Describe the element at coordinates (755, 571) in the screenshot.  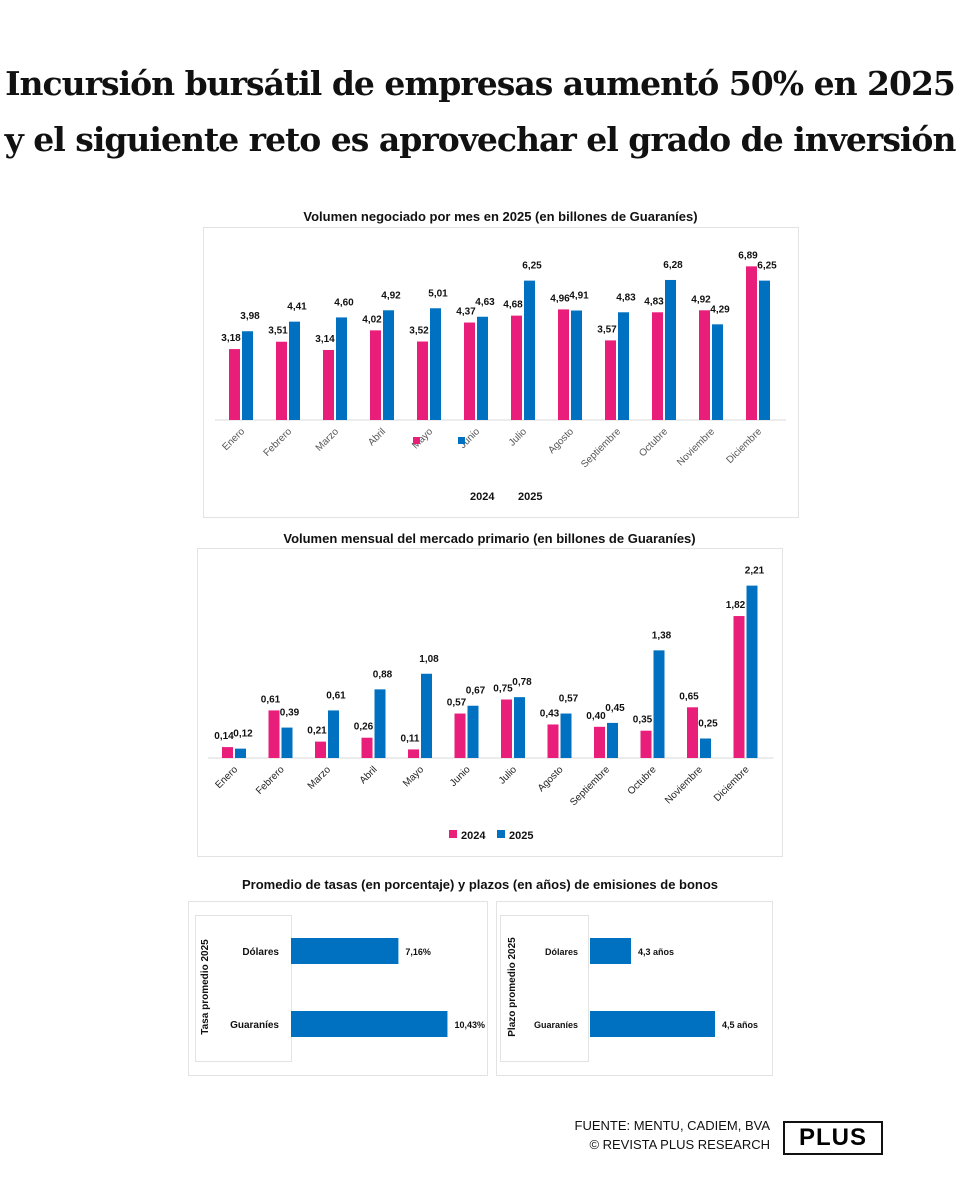
I see `data-label-2025: 2,21` at that location.